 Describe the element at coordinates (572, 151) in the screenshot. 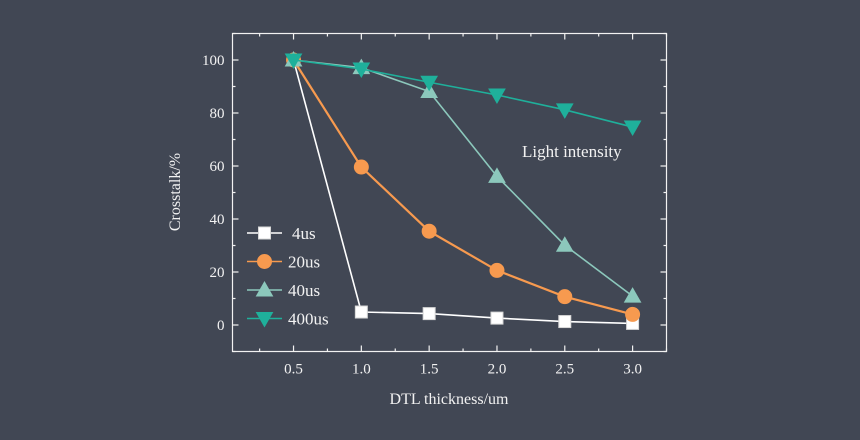

I see `light-intensity-annotation: Light intensity` at that location.